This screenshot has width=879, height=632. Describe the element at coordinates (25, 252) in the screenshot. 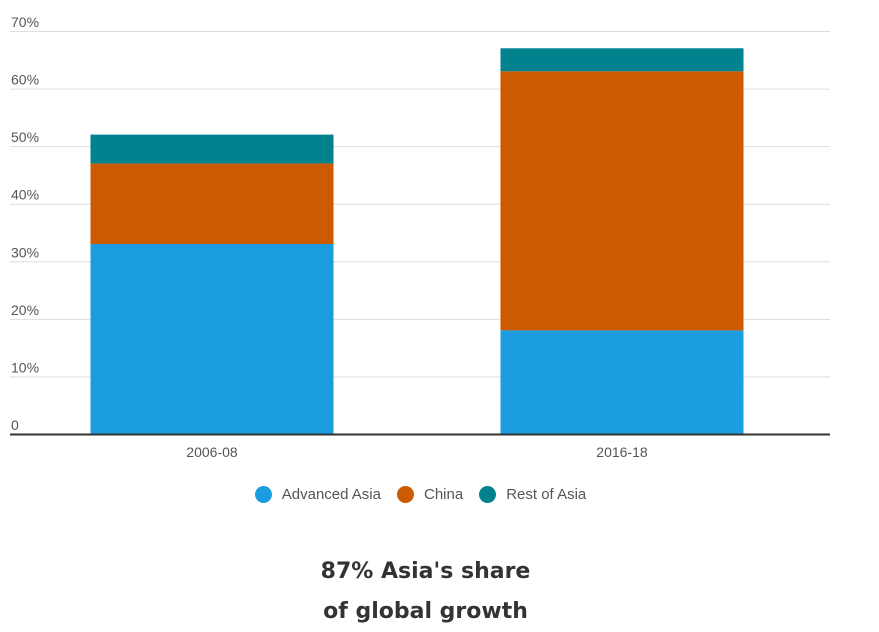

I see `y-tick-label: 30%` at that location.